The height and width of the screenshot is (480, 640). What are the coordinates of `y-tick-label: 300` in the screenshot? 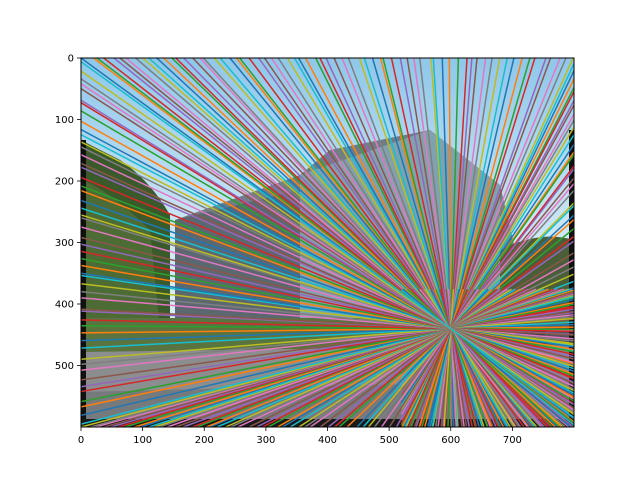 It's located at (64, 243).